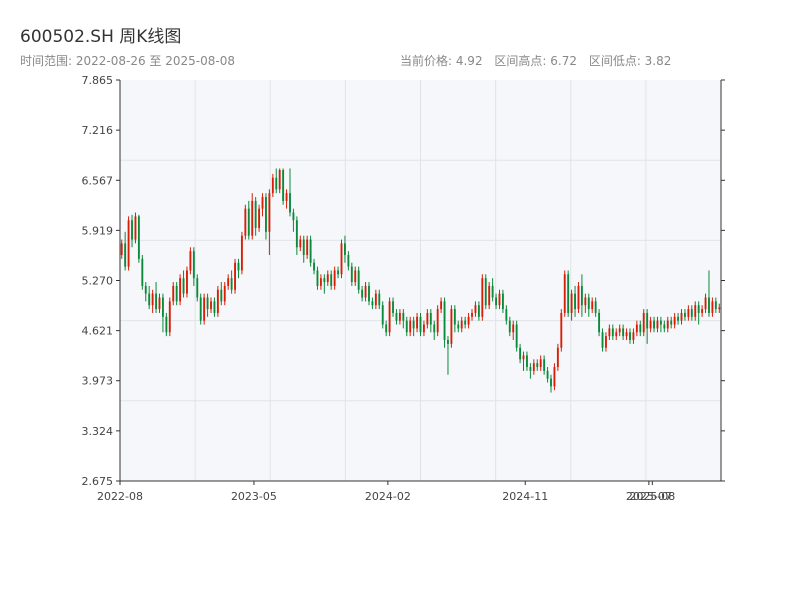 The height and width of the screenshot is (600, 800). What do you see at coordinates (98, 481) in the screenshot?
I see `y-tick-label: 2.675` at bounding box center [98, 481].